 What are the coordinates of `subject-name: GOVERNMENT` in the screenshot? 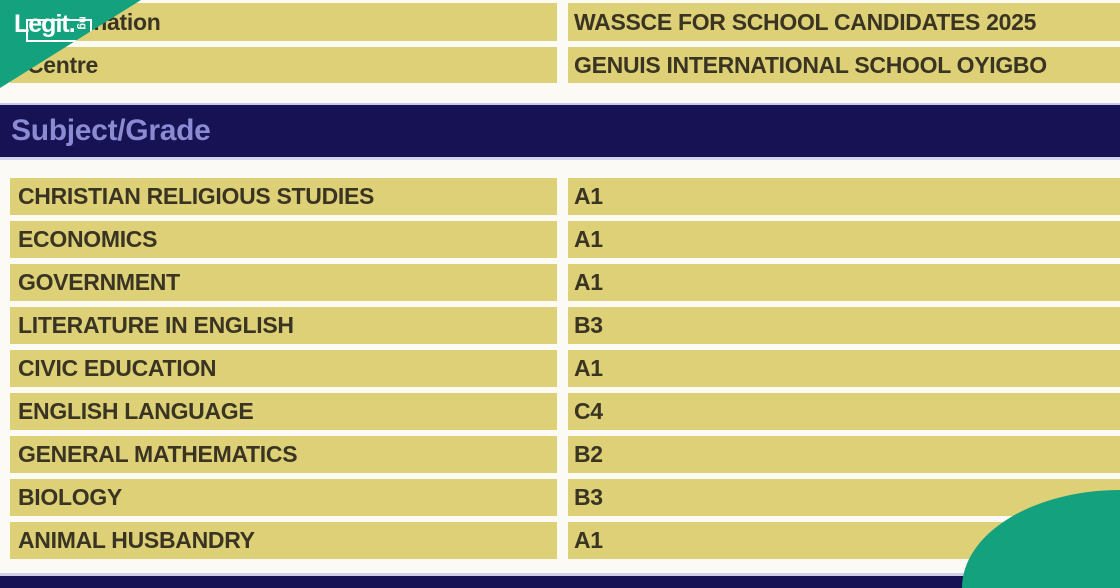 It's located at (283, 282).